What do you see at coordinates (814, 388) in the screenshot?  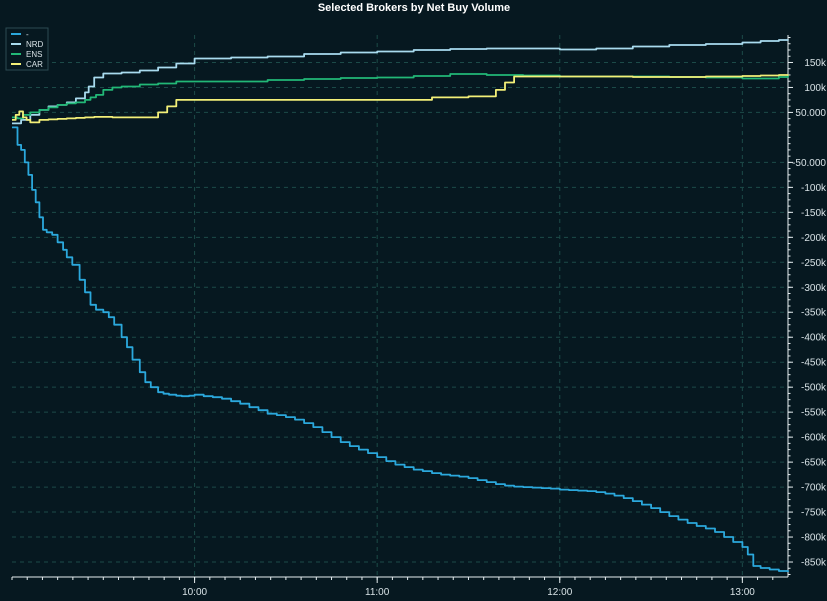 I see `y-tick-label: -500k` at bounding box center [814, 388].